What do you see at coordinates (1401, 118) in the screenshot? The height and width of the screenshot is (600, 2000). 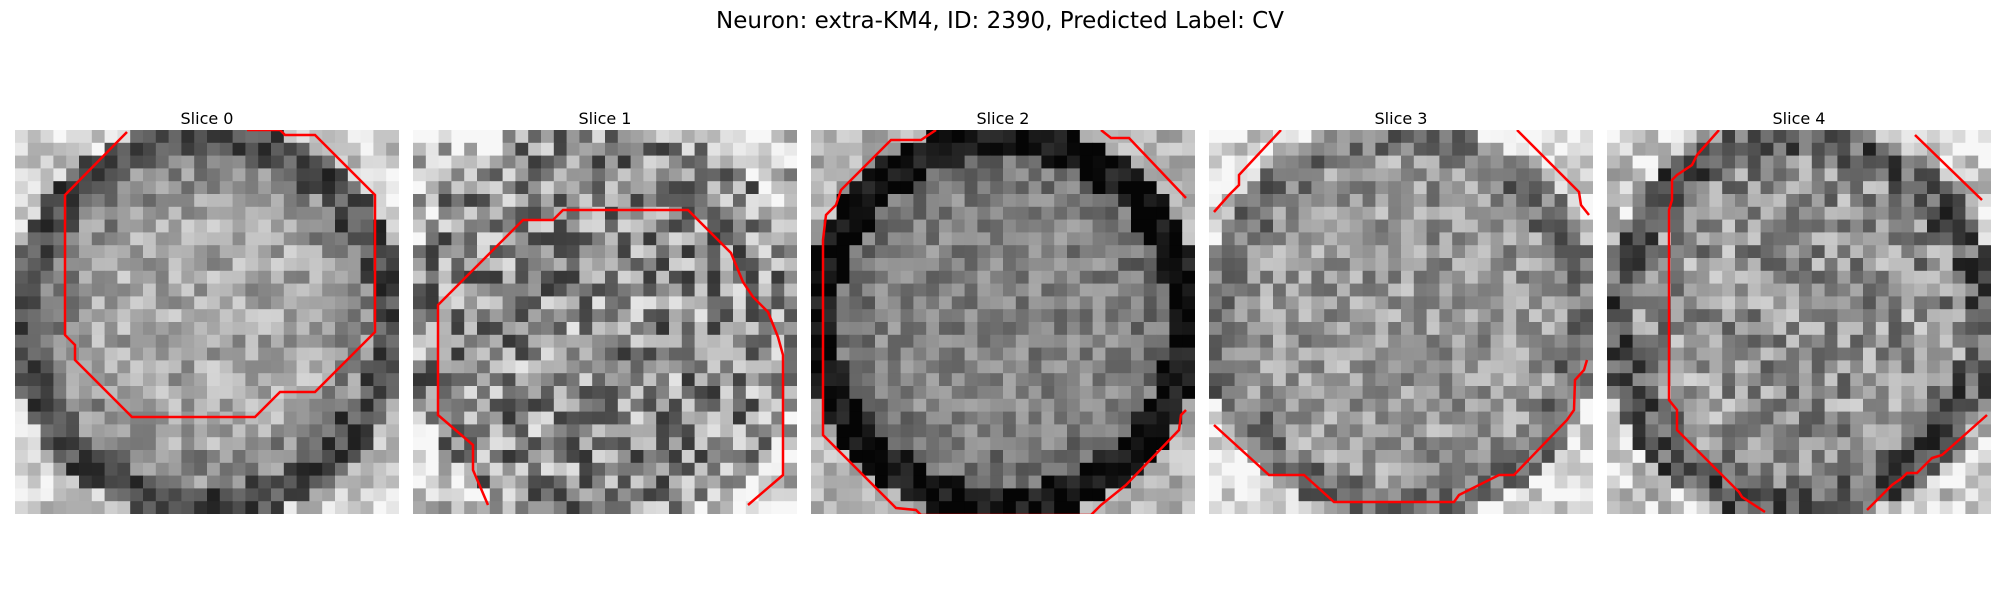 I see `slice-title: Slice 3` at bounding box center [1401, 118].